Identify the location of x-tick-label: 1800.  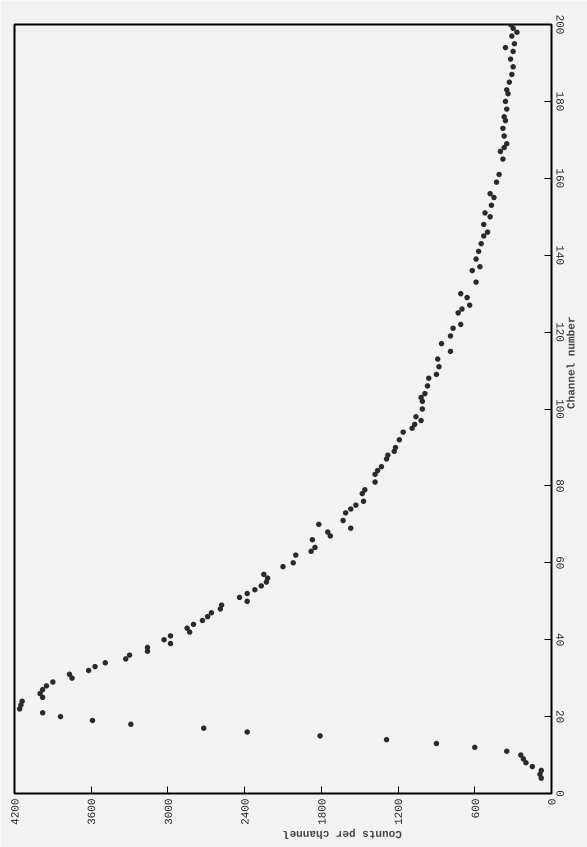
(323, 811).